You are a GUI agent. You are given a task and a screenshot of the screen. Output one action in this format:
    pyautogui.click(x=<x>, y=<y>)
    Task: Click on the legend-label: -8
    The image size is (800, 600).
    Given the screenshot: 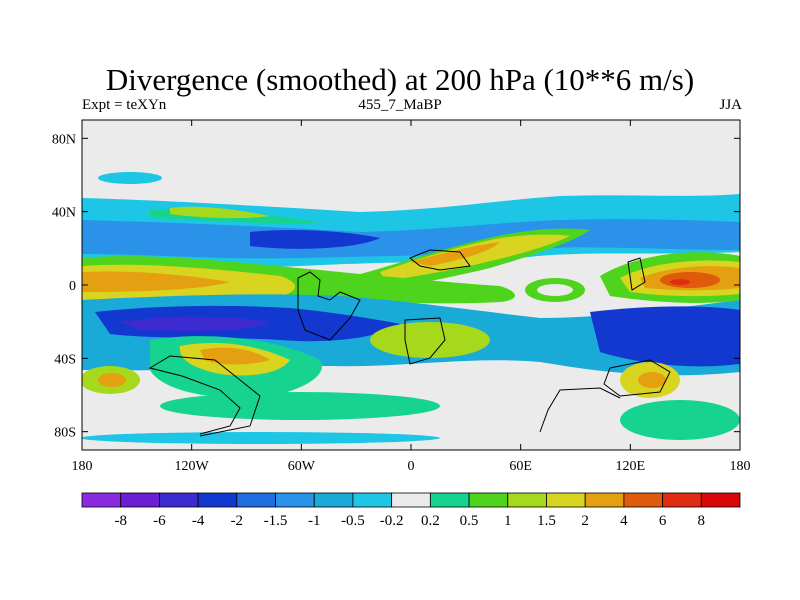 What is the action you would take?
    pyautogui.click(x=120, y=521)
    